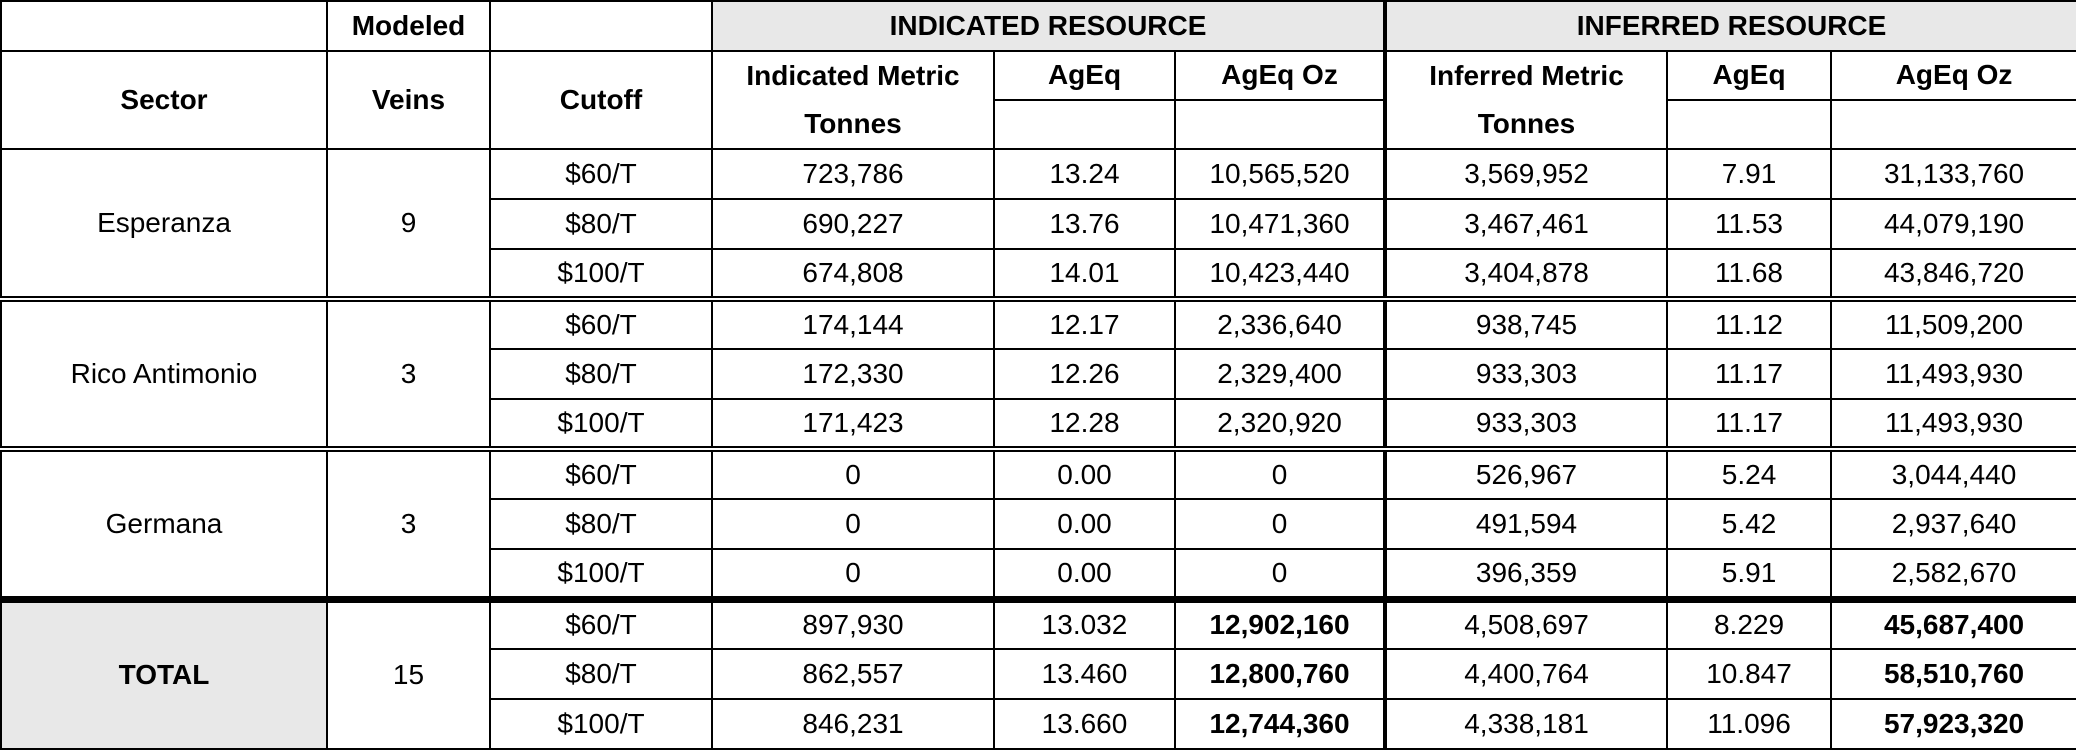  Describe the element at coordinates (408, 100) in the screenshot. I see `header-cell: Veins` at that location.